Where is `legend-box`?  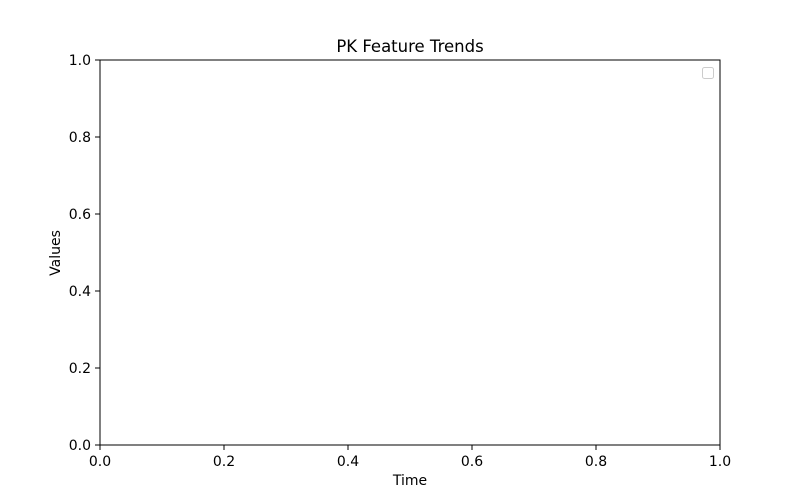 legend-box is located at coordinates (708, 73).